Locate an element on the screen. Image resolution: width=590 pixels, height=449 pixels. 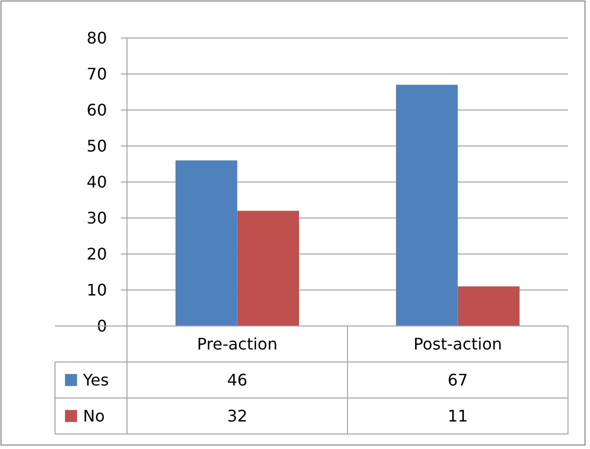
x-tick-label: Post-action is located at coordinates (458, 344).